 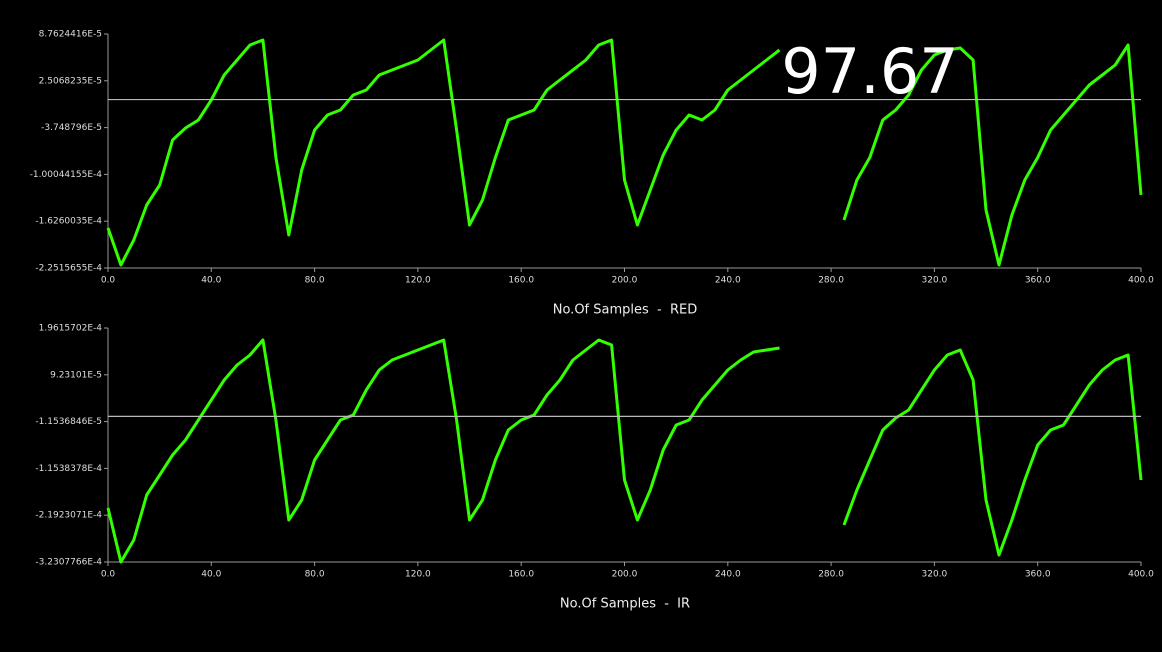 What do you see at coordinates (625, 604) in the screenshot?
I see `x-axis-title: No.Of Samples - IR` at bounding box center [625, 604].